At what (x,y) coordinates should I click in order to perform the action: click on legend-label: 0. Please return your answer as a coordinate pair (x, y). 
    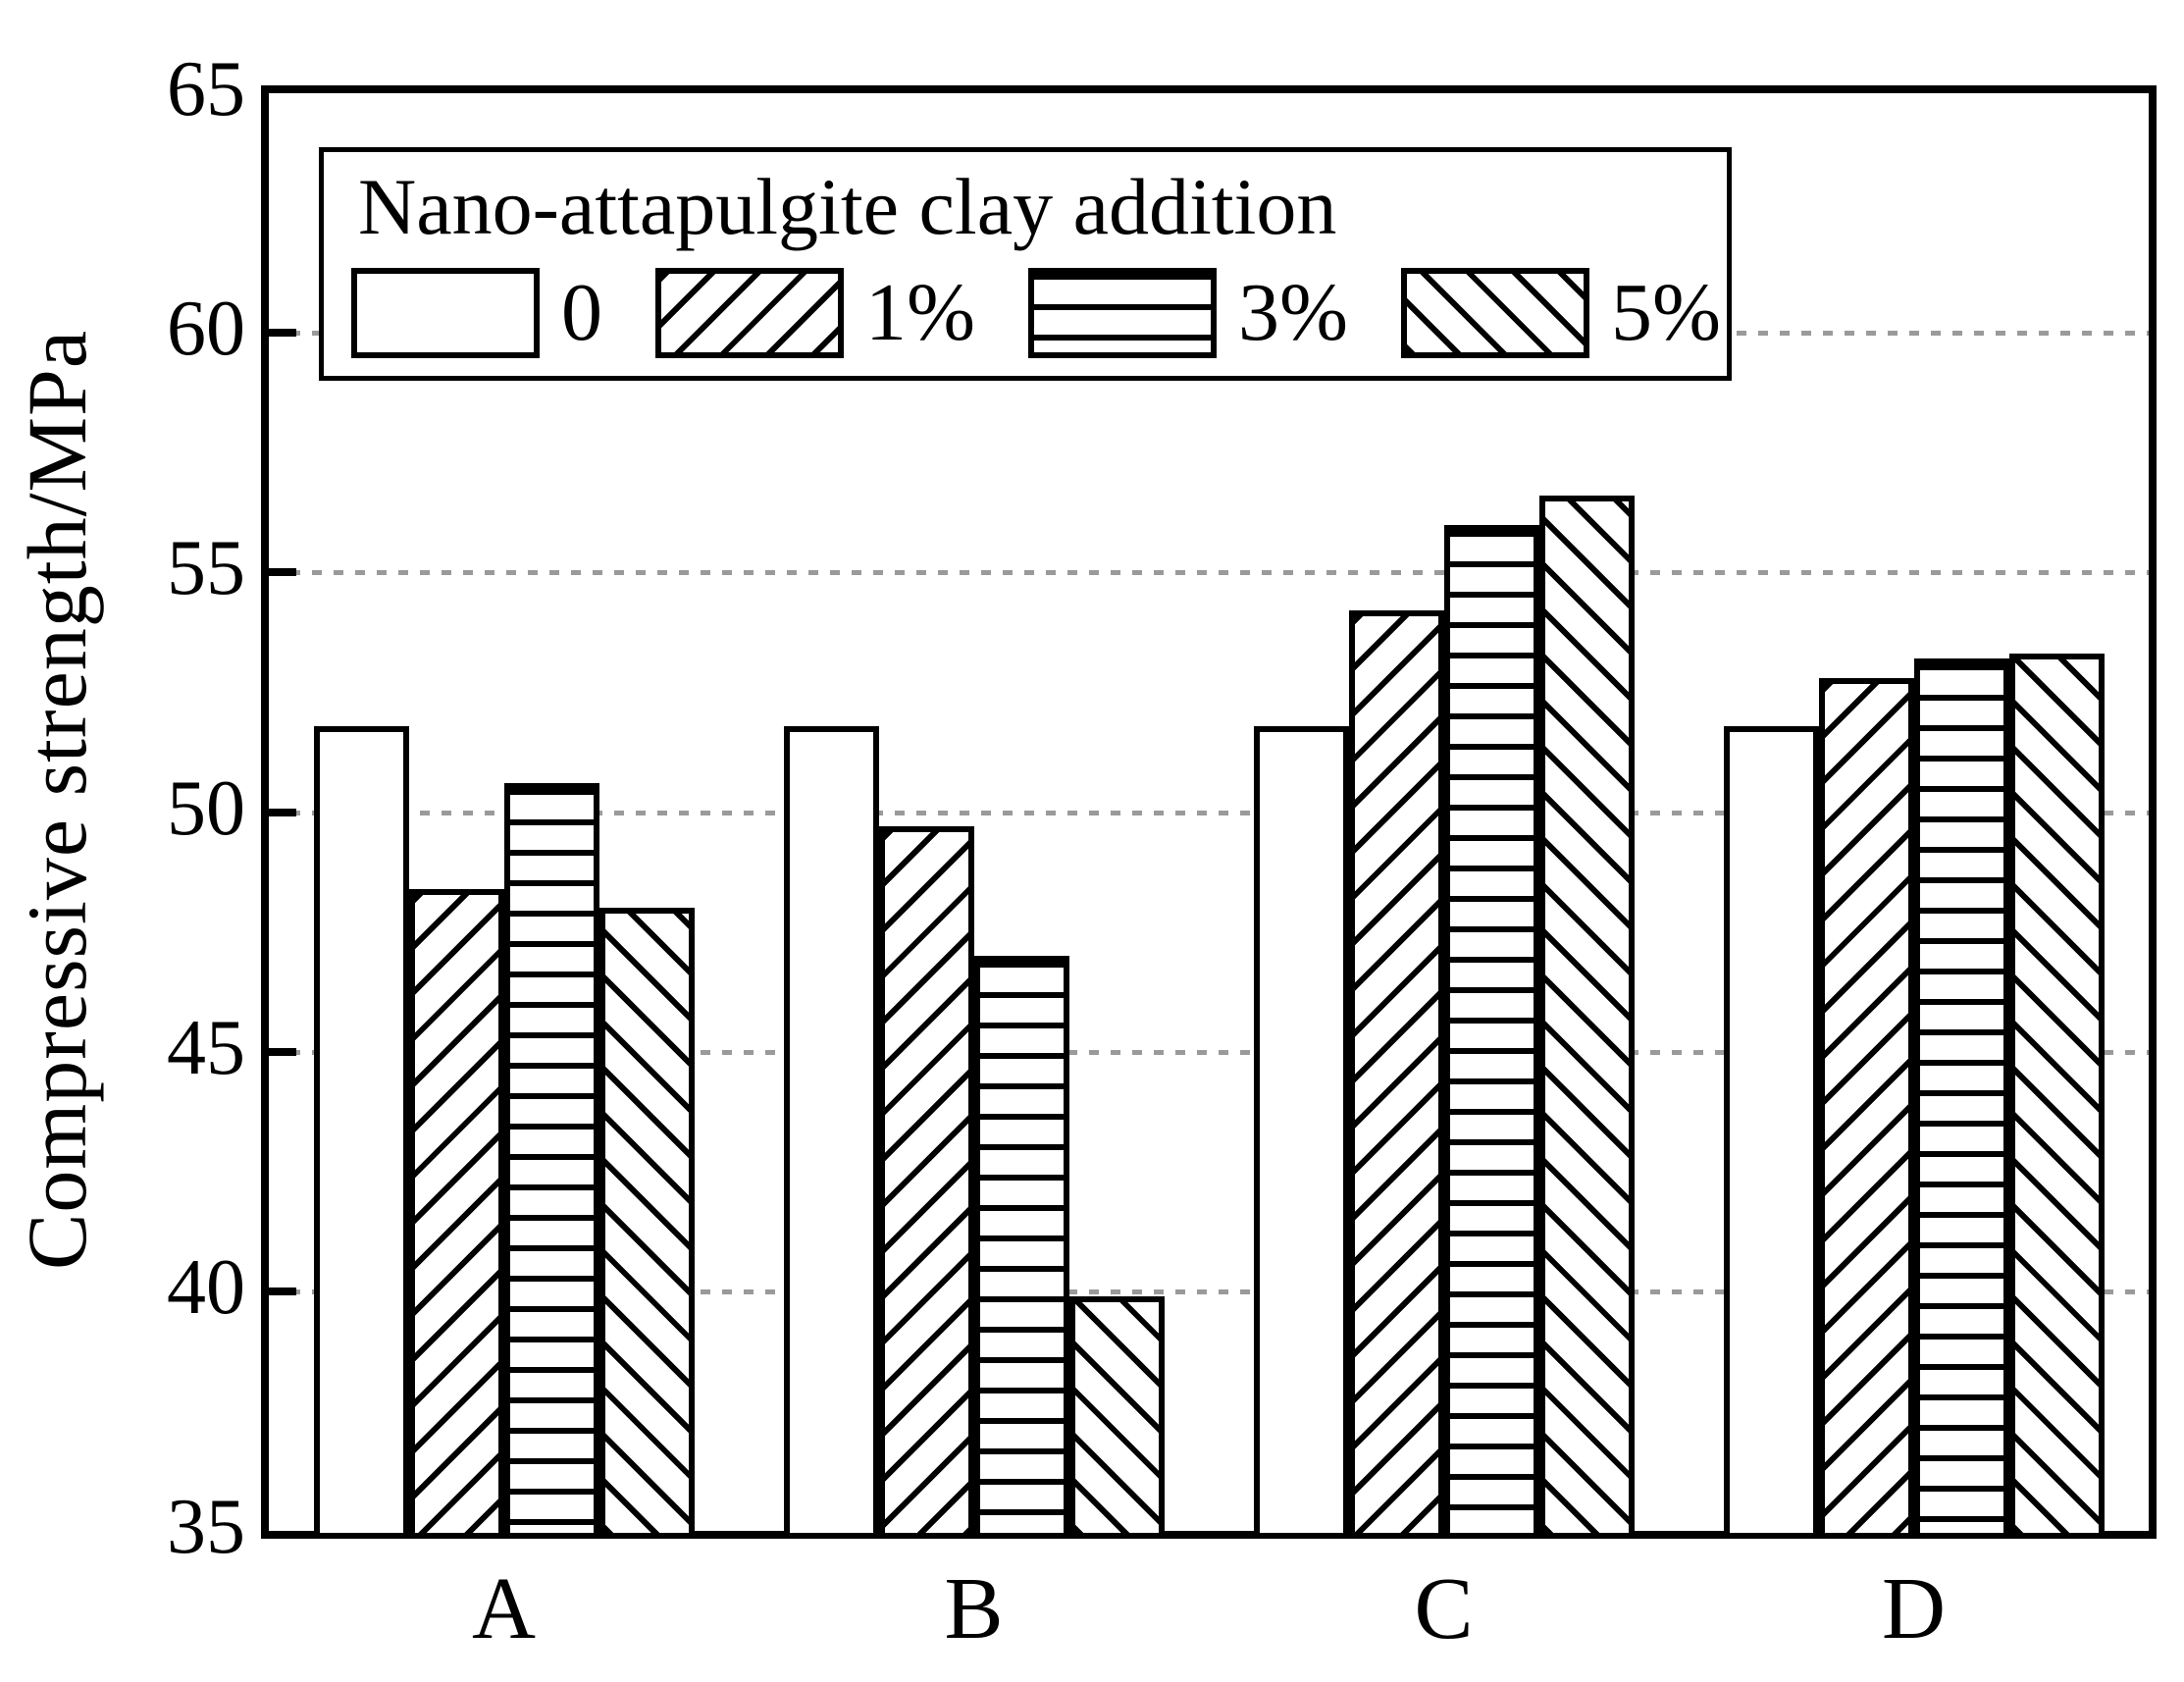
    Looking at the image, I should click on (581, 312).